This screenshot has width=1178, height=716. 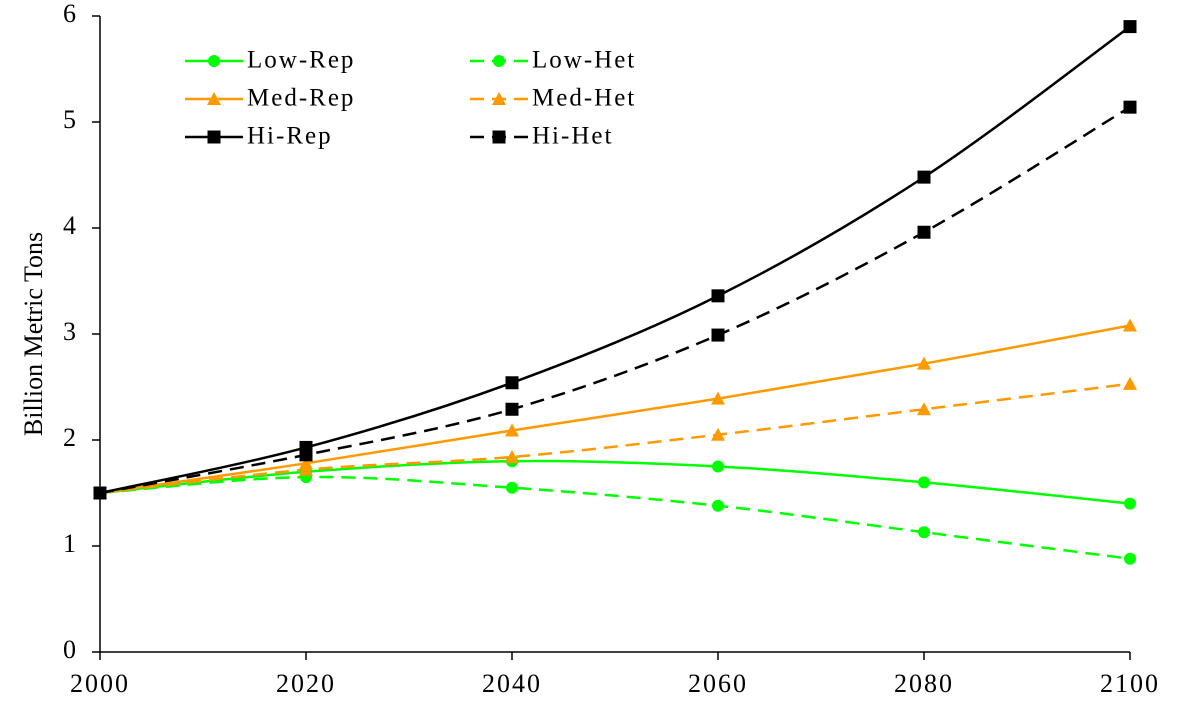 I want to click on x-tick-label: 2000, so click(x=100, y=683).